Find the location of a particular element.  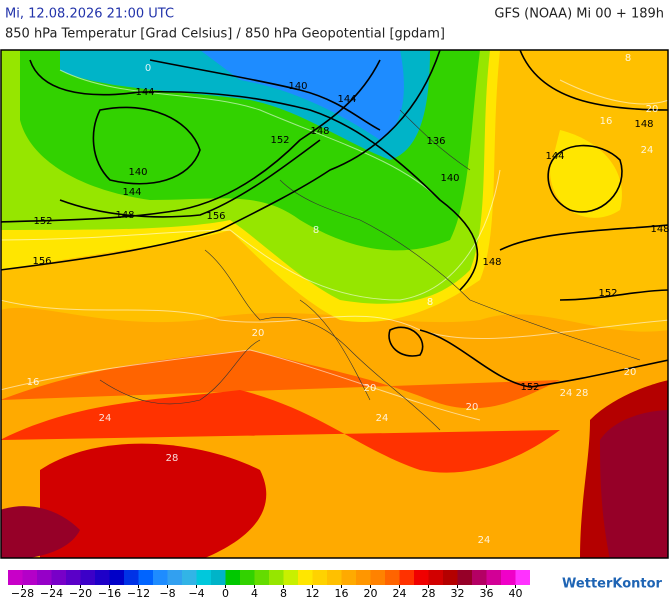

colorbar-tick-label: 8 is located at coordinates (283, 593).